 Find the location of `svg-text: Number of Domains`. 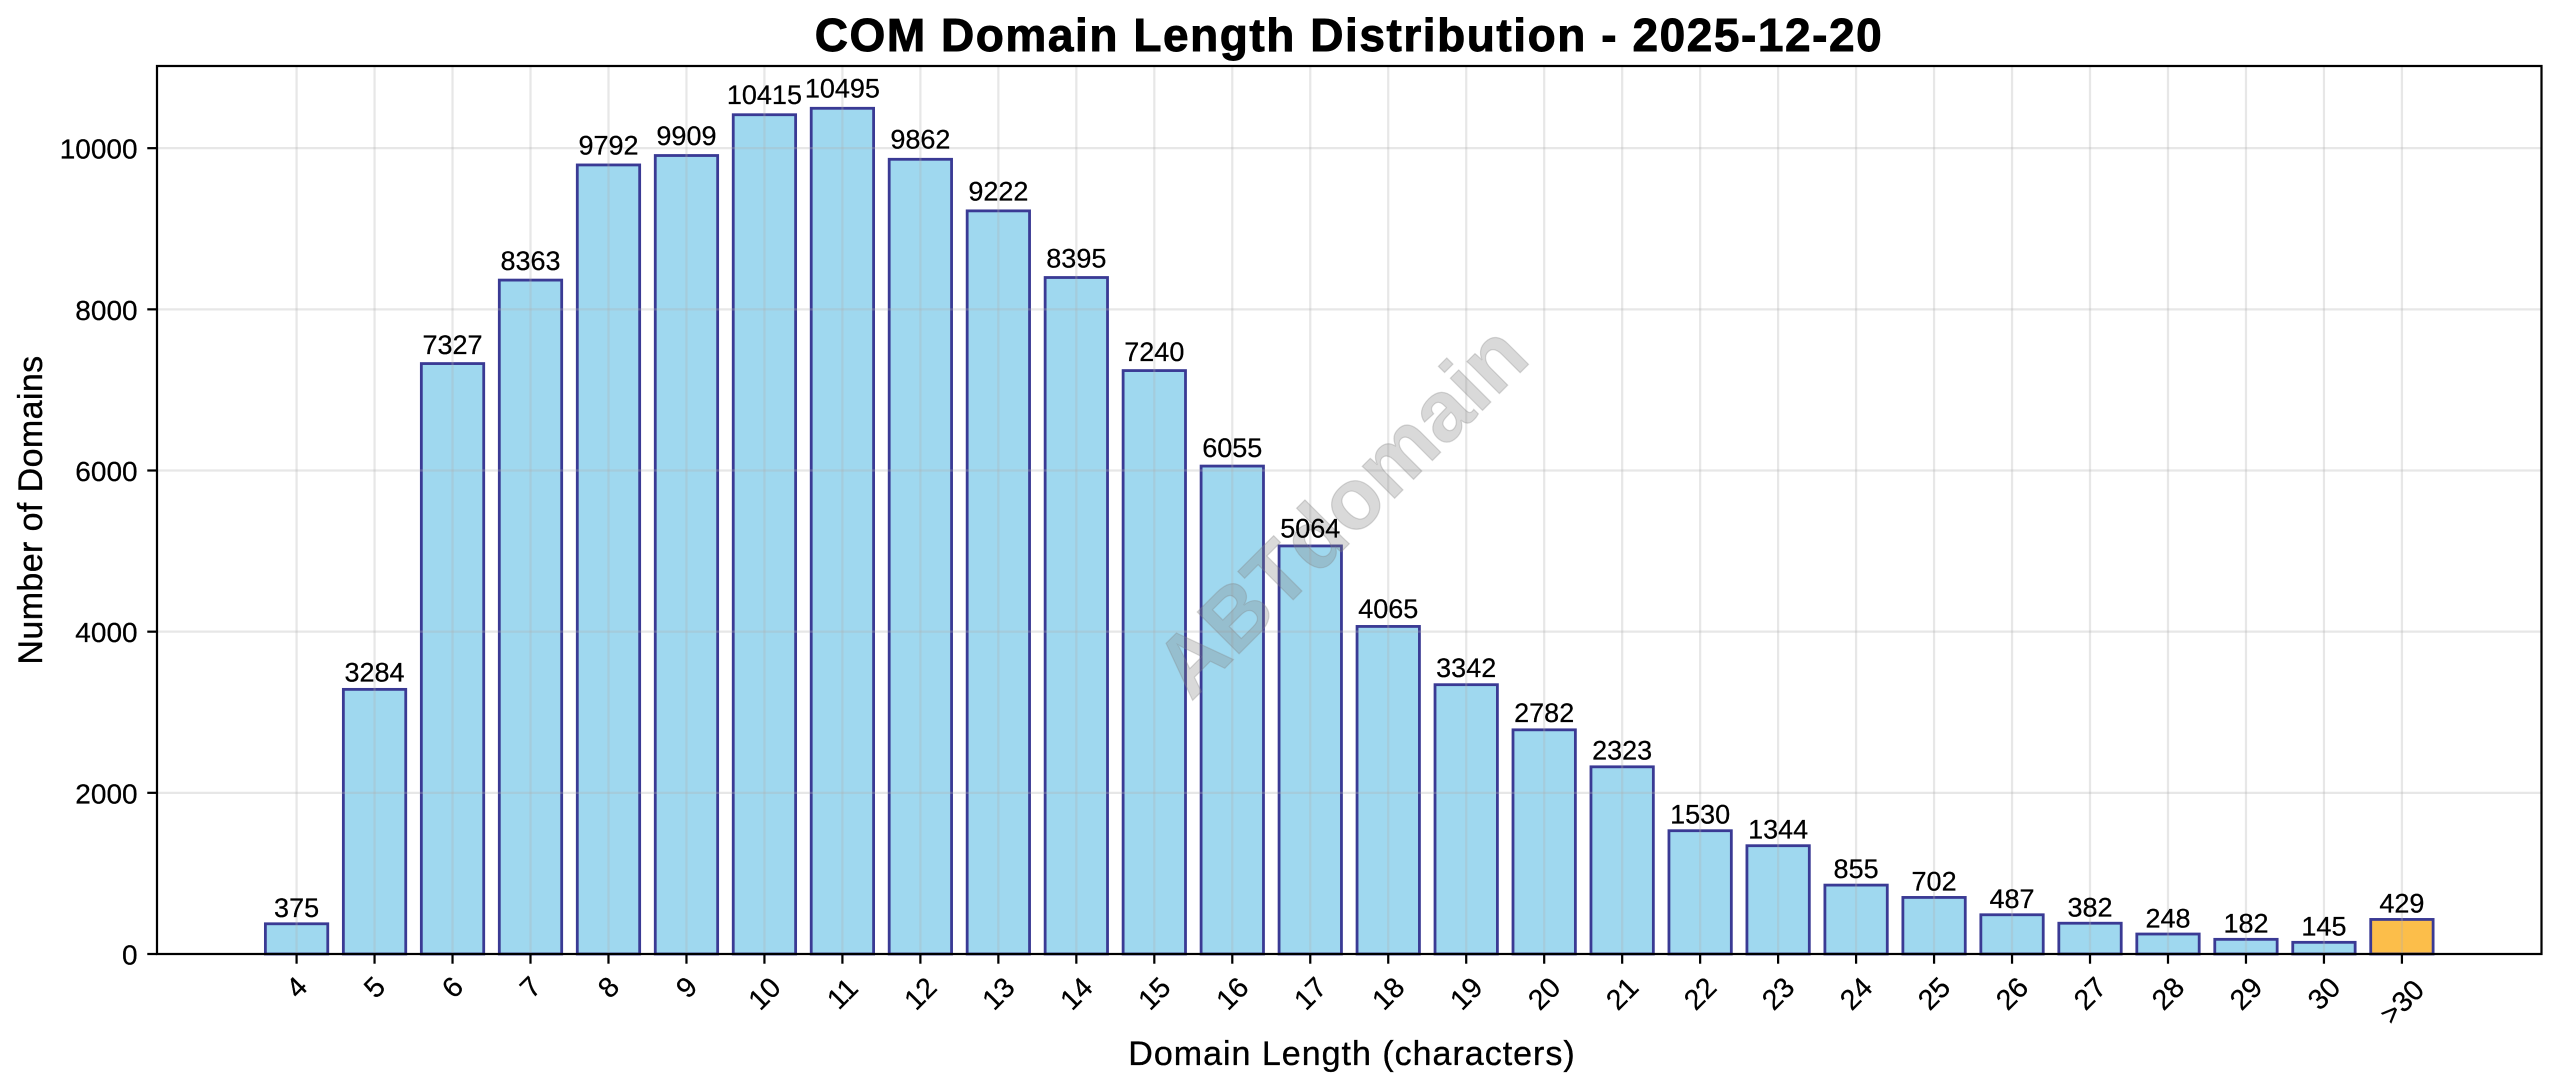

svg-text: Number of Domains is located at coordinates (31, 509).